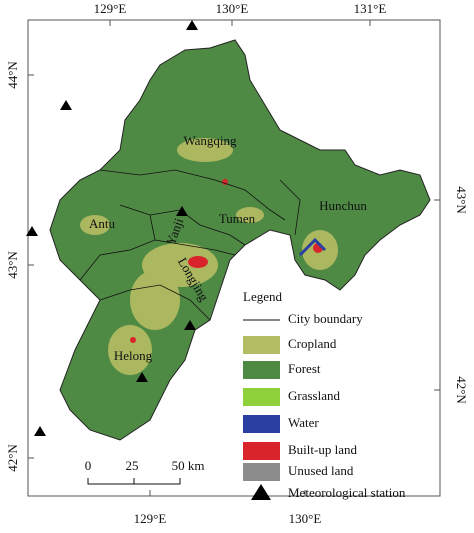 The height and width of the screenshot is (533, 474). Describe the element at coordinates (312, 343) in the screenshot. I see `legend-label: Cropland` at that location.